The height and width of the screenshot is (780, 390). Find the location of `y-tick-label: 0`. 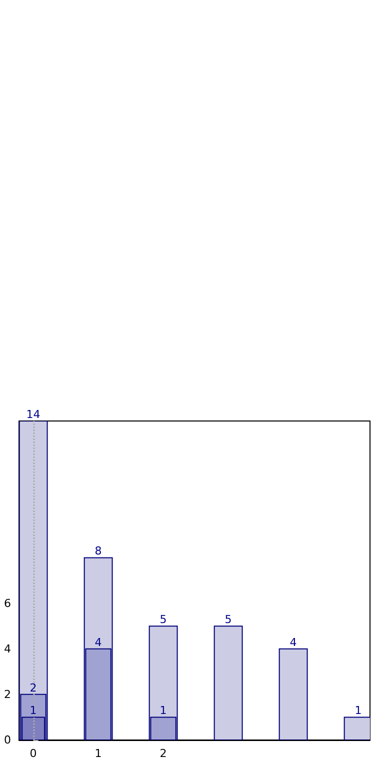

y-tick-label: 0 is located at coordinates (7, 740).